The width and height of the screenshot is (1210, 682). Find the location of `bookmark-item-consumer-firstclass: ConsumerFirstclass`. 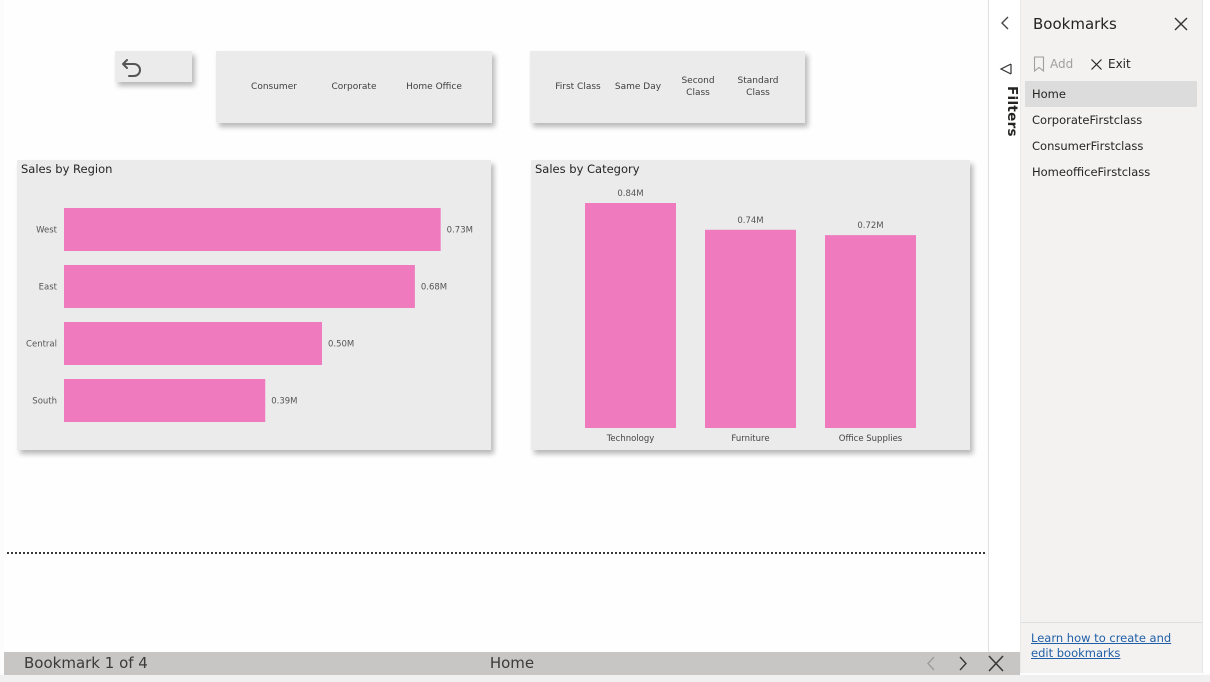

bookmark-item-consumer-firstclass: ConsumerFirstclass is located at coordinates (1088, 146).